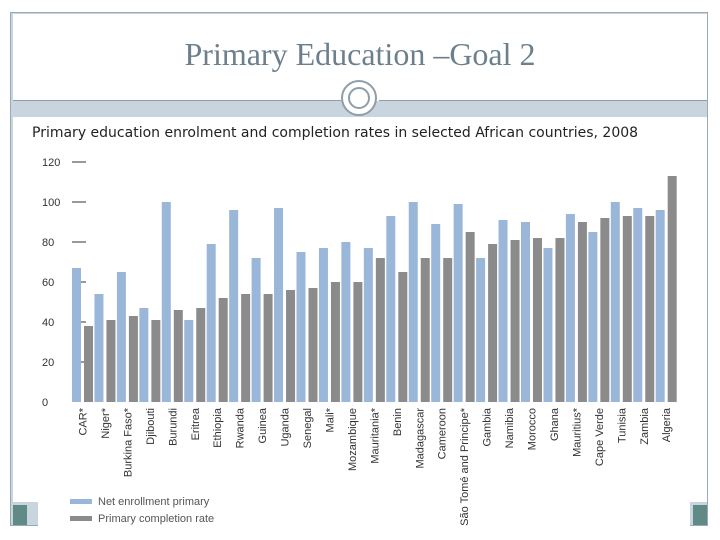  What do you see at coordinates (154, 502) in the screenshot?
I see `legend-label-enrollment: Net enrollment primary` at bounding box center [154, 502].